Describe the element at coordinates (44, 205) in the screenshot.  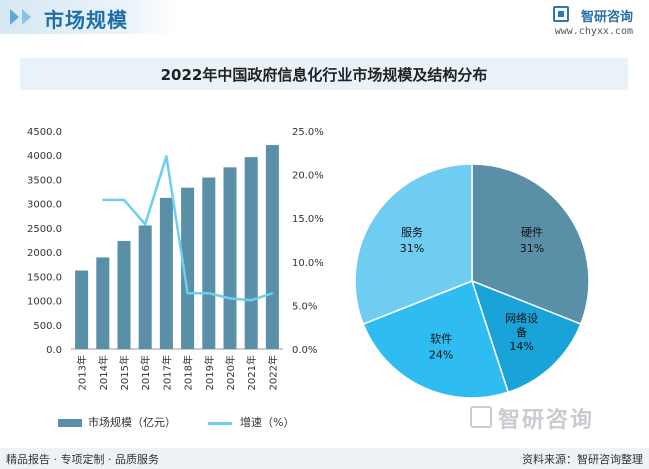
I see `y-left-tick-label: 3000.0` at that location.